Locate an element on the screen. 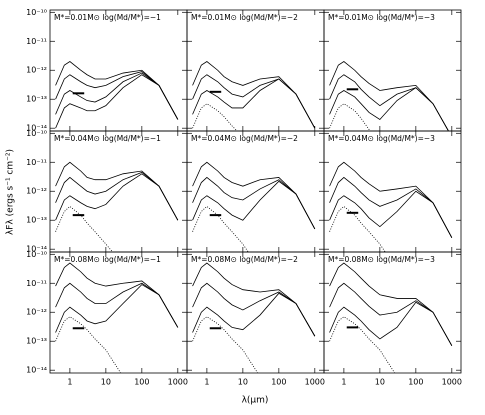  panel-title: M*=0.04M⊙ log(Md/M*)=−3 is located at coordinates (381, 138).